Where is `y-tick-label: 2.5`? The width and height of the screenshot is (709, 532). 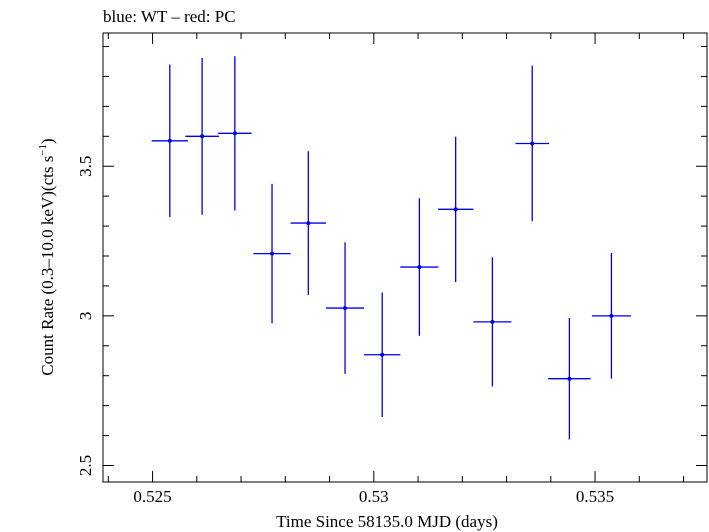
y-tick-label: 2.5 is located at coordinates (85, 465).